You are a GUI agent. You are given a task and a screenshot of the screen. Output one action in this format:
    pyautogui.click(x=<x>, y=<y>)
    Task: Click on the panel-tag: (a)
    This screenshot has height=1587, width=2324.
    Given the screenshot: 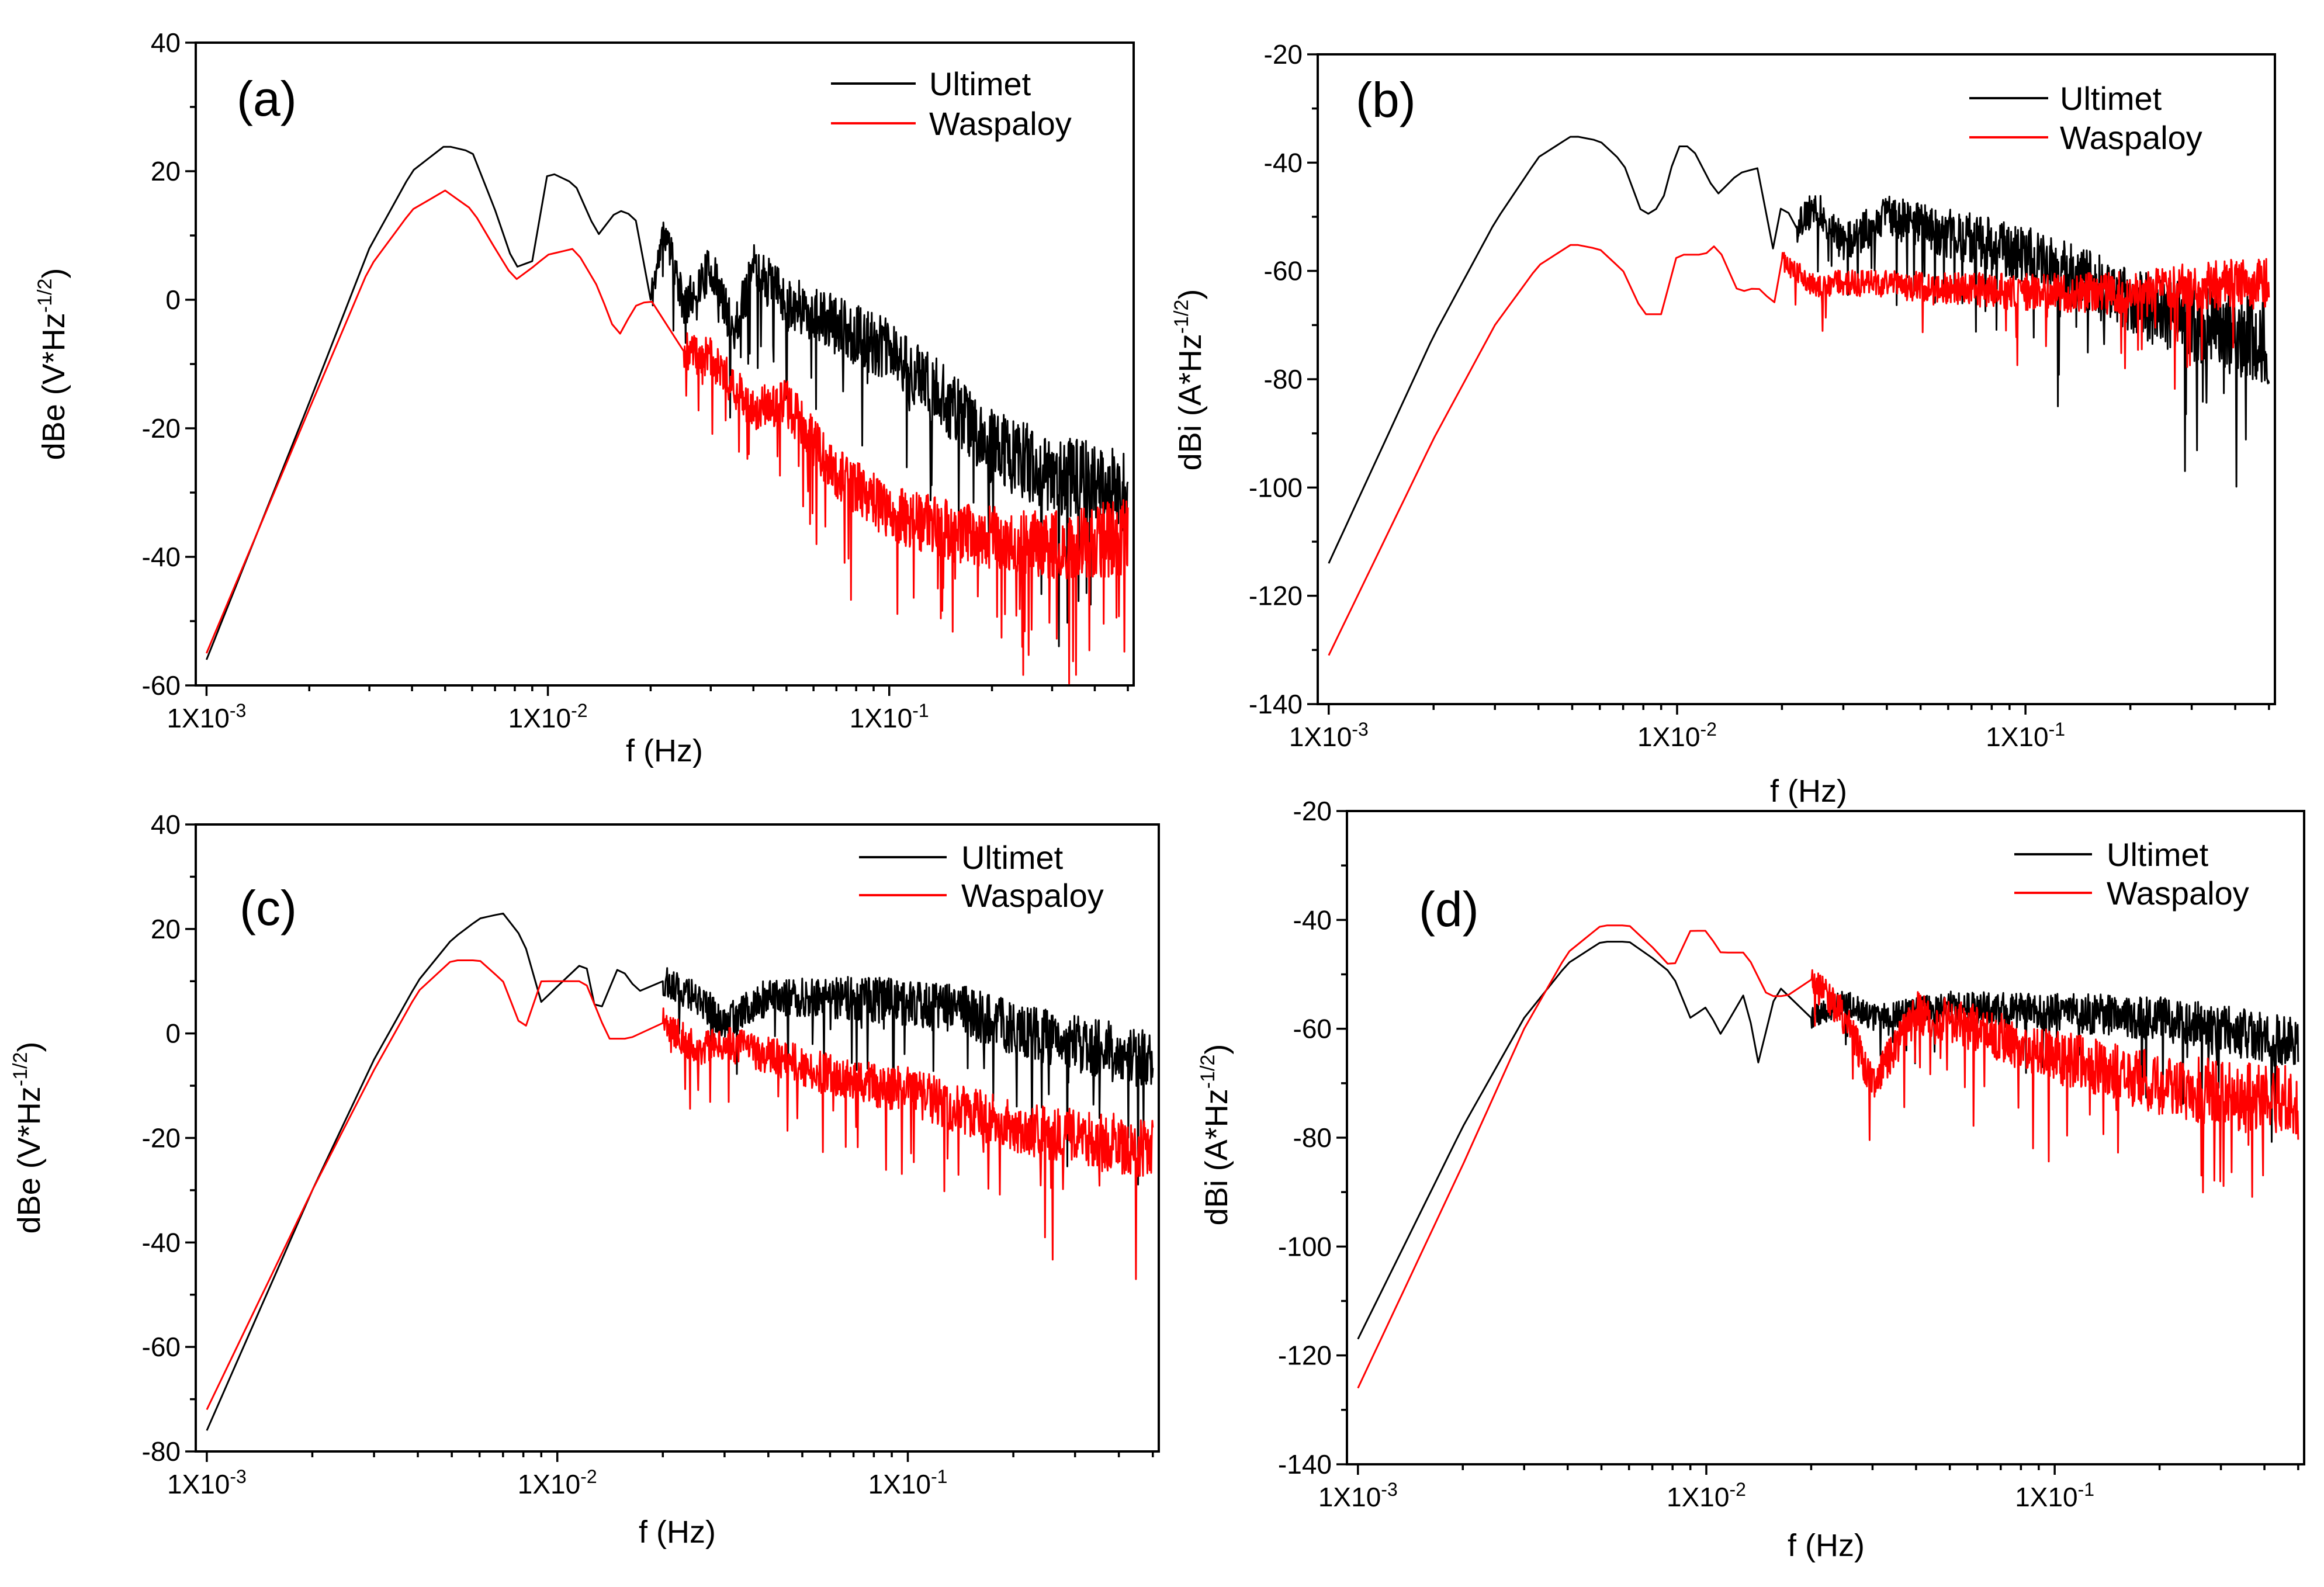 What is the action you would take?
    pyautogui.click(x=267, y=99)
    